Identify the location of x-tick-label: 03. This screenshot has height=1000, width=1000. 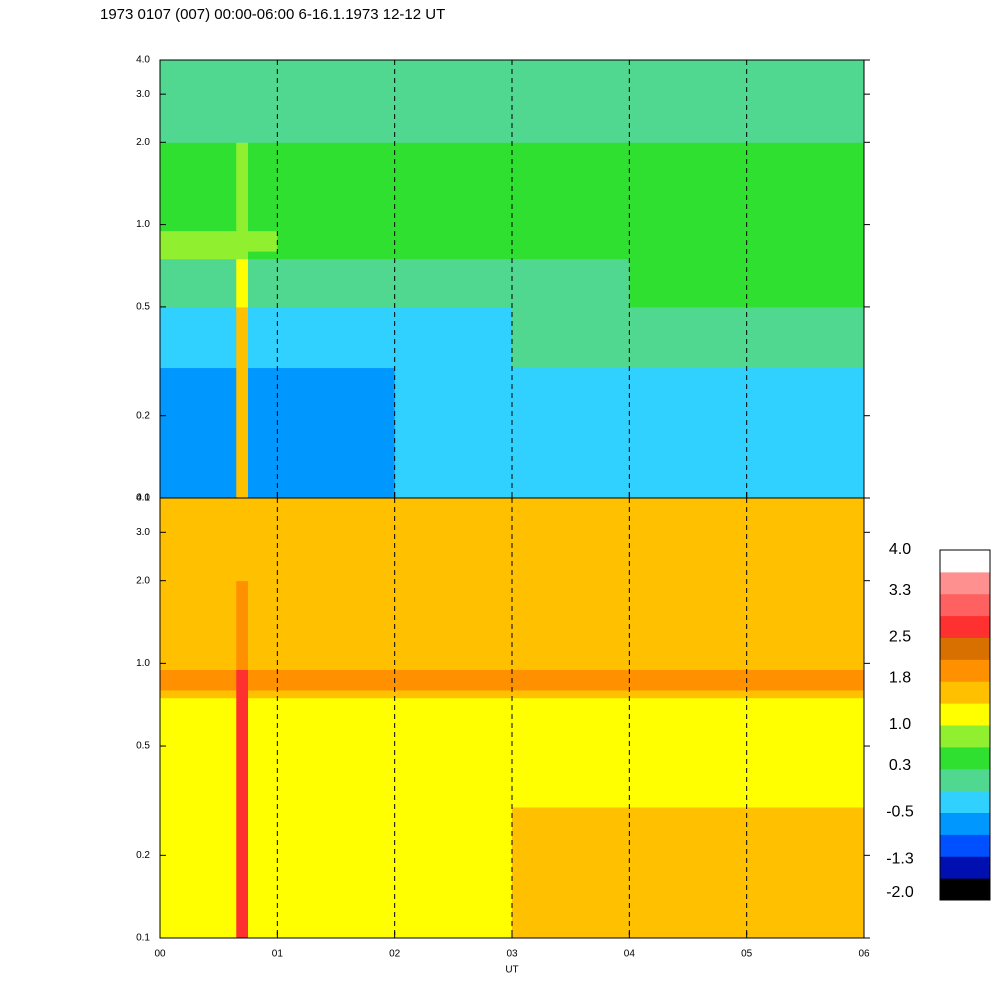
(512, 954).